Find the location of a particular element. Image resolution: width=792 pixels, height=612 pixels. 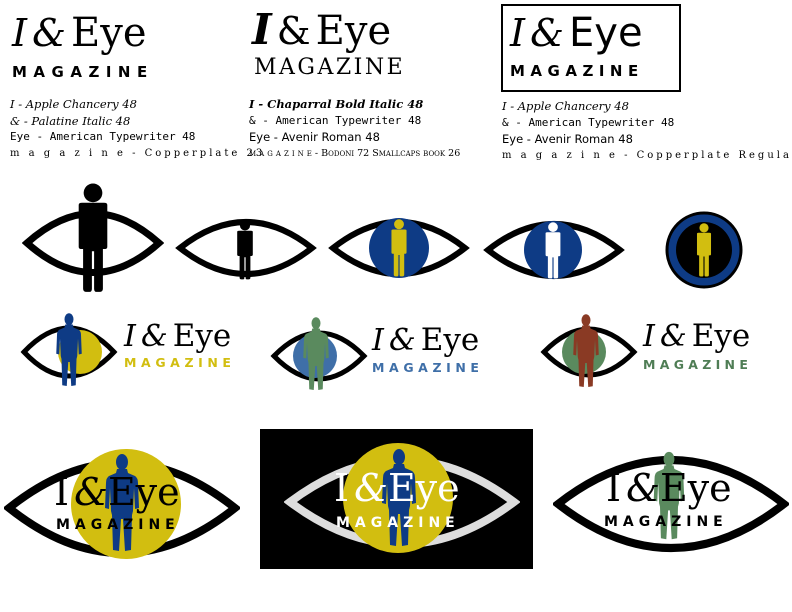

logo-variant-3: I & Eye is located at coordinates (576, 33).